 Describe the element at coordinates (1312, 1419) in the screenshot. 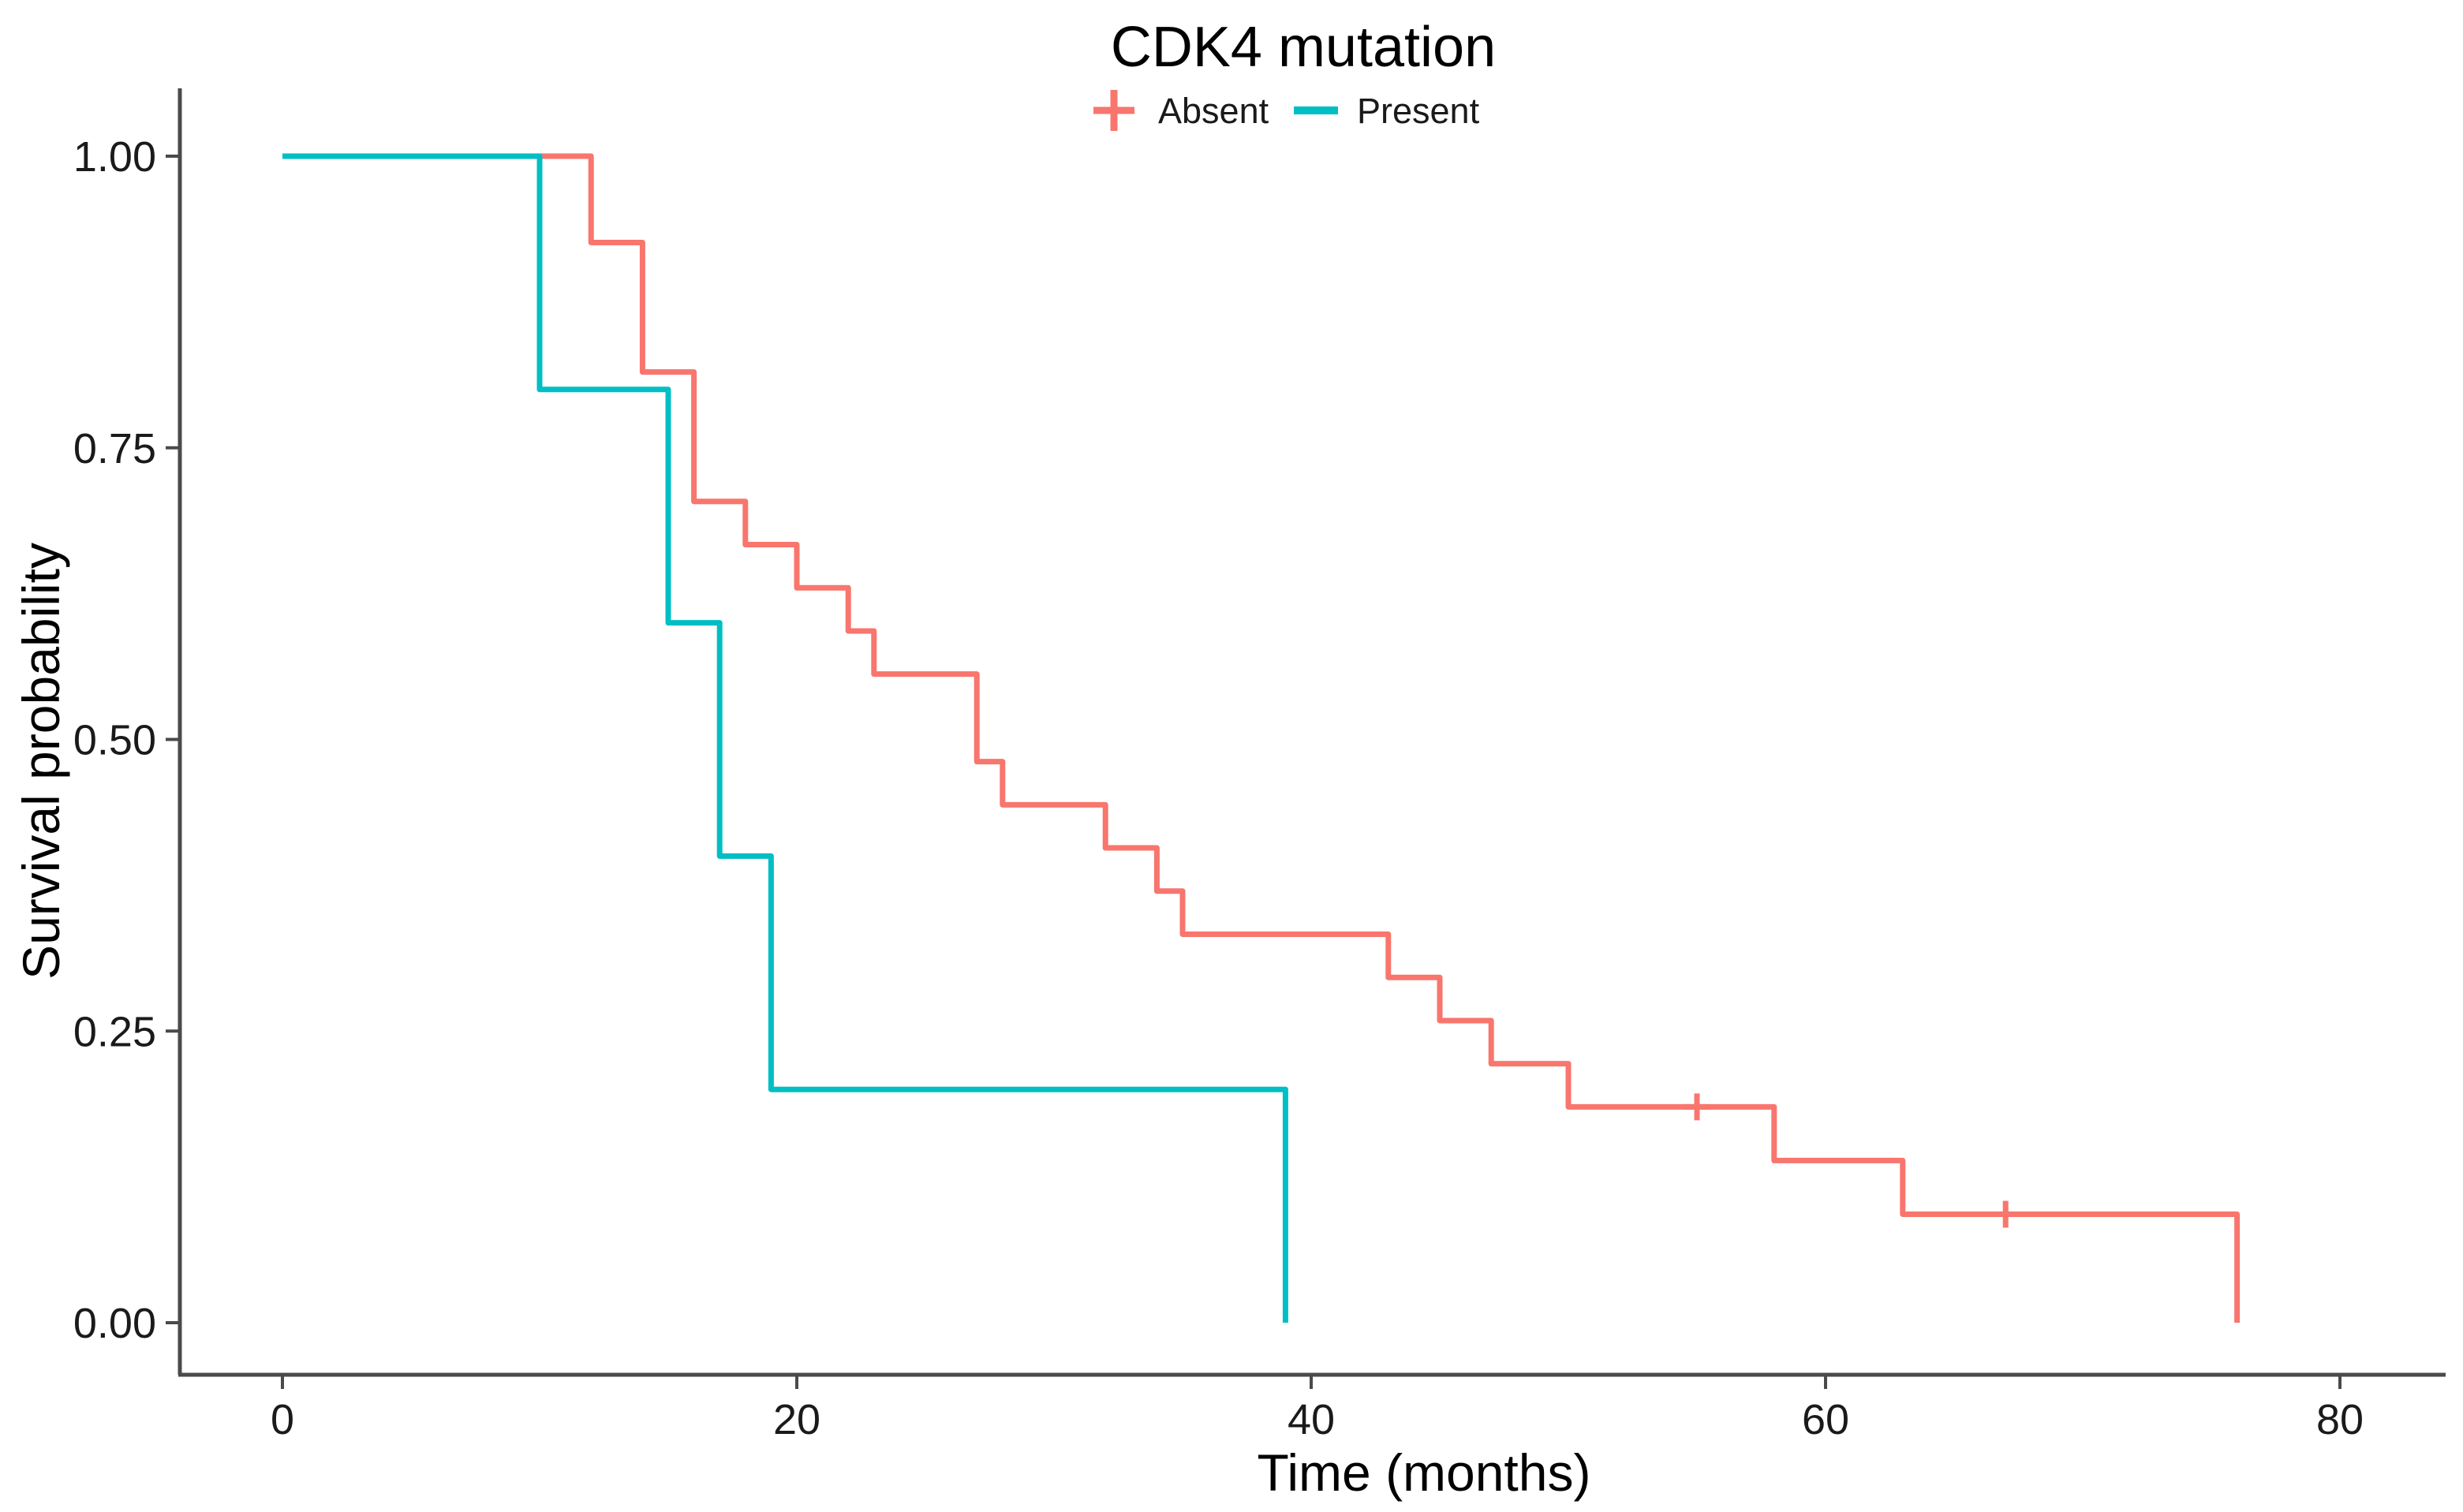

I see `x-tick-label: 40` at that location.